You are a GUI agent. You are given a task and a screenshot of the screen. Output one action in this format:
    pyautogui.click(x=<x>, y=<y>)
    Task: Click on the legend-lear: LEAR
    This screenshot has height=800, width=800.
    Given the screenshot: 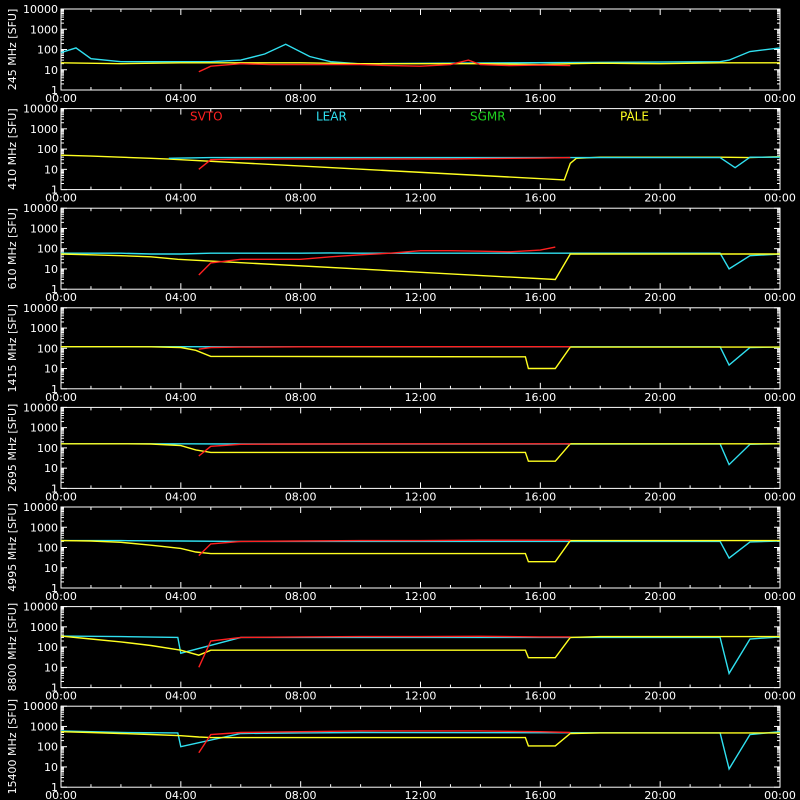 What is the action you would take?
    pyautogui.click(x=331, y=117)
    